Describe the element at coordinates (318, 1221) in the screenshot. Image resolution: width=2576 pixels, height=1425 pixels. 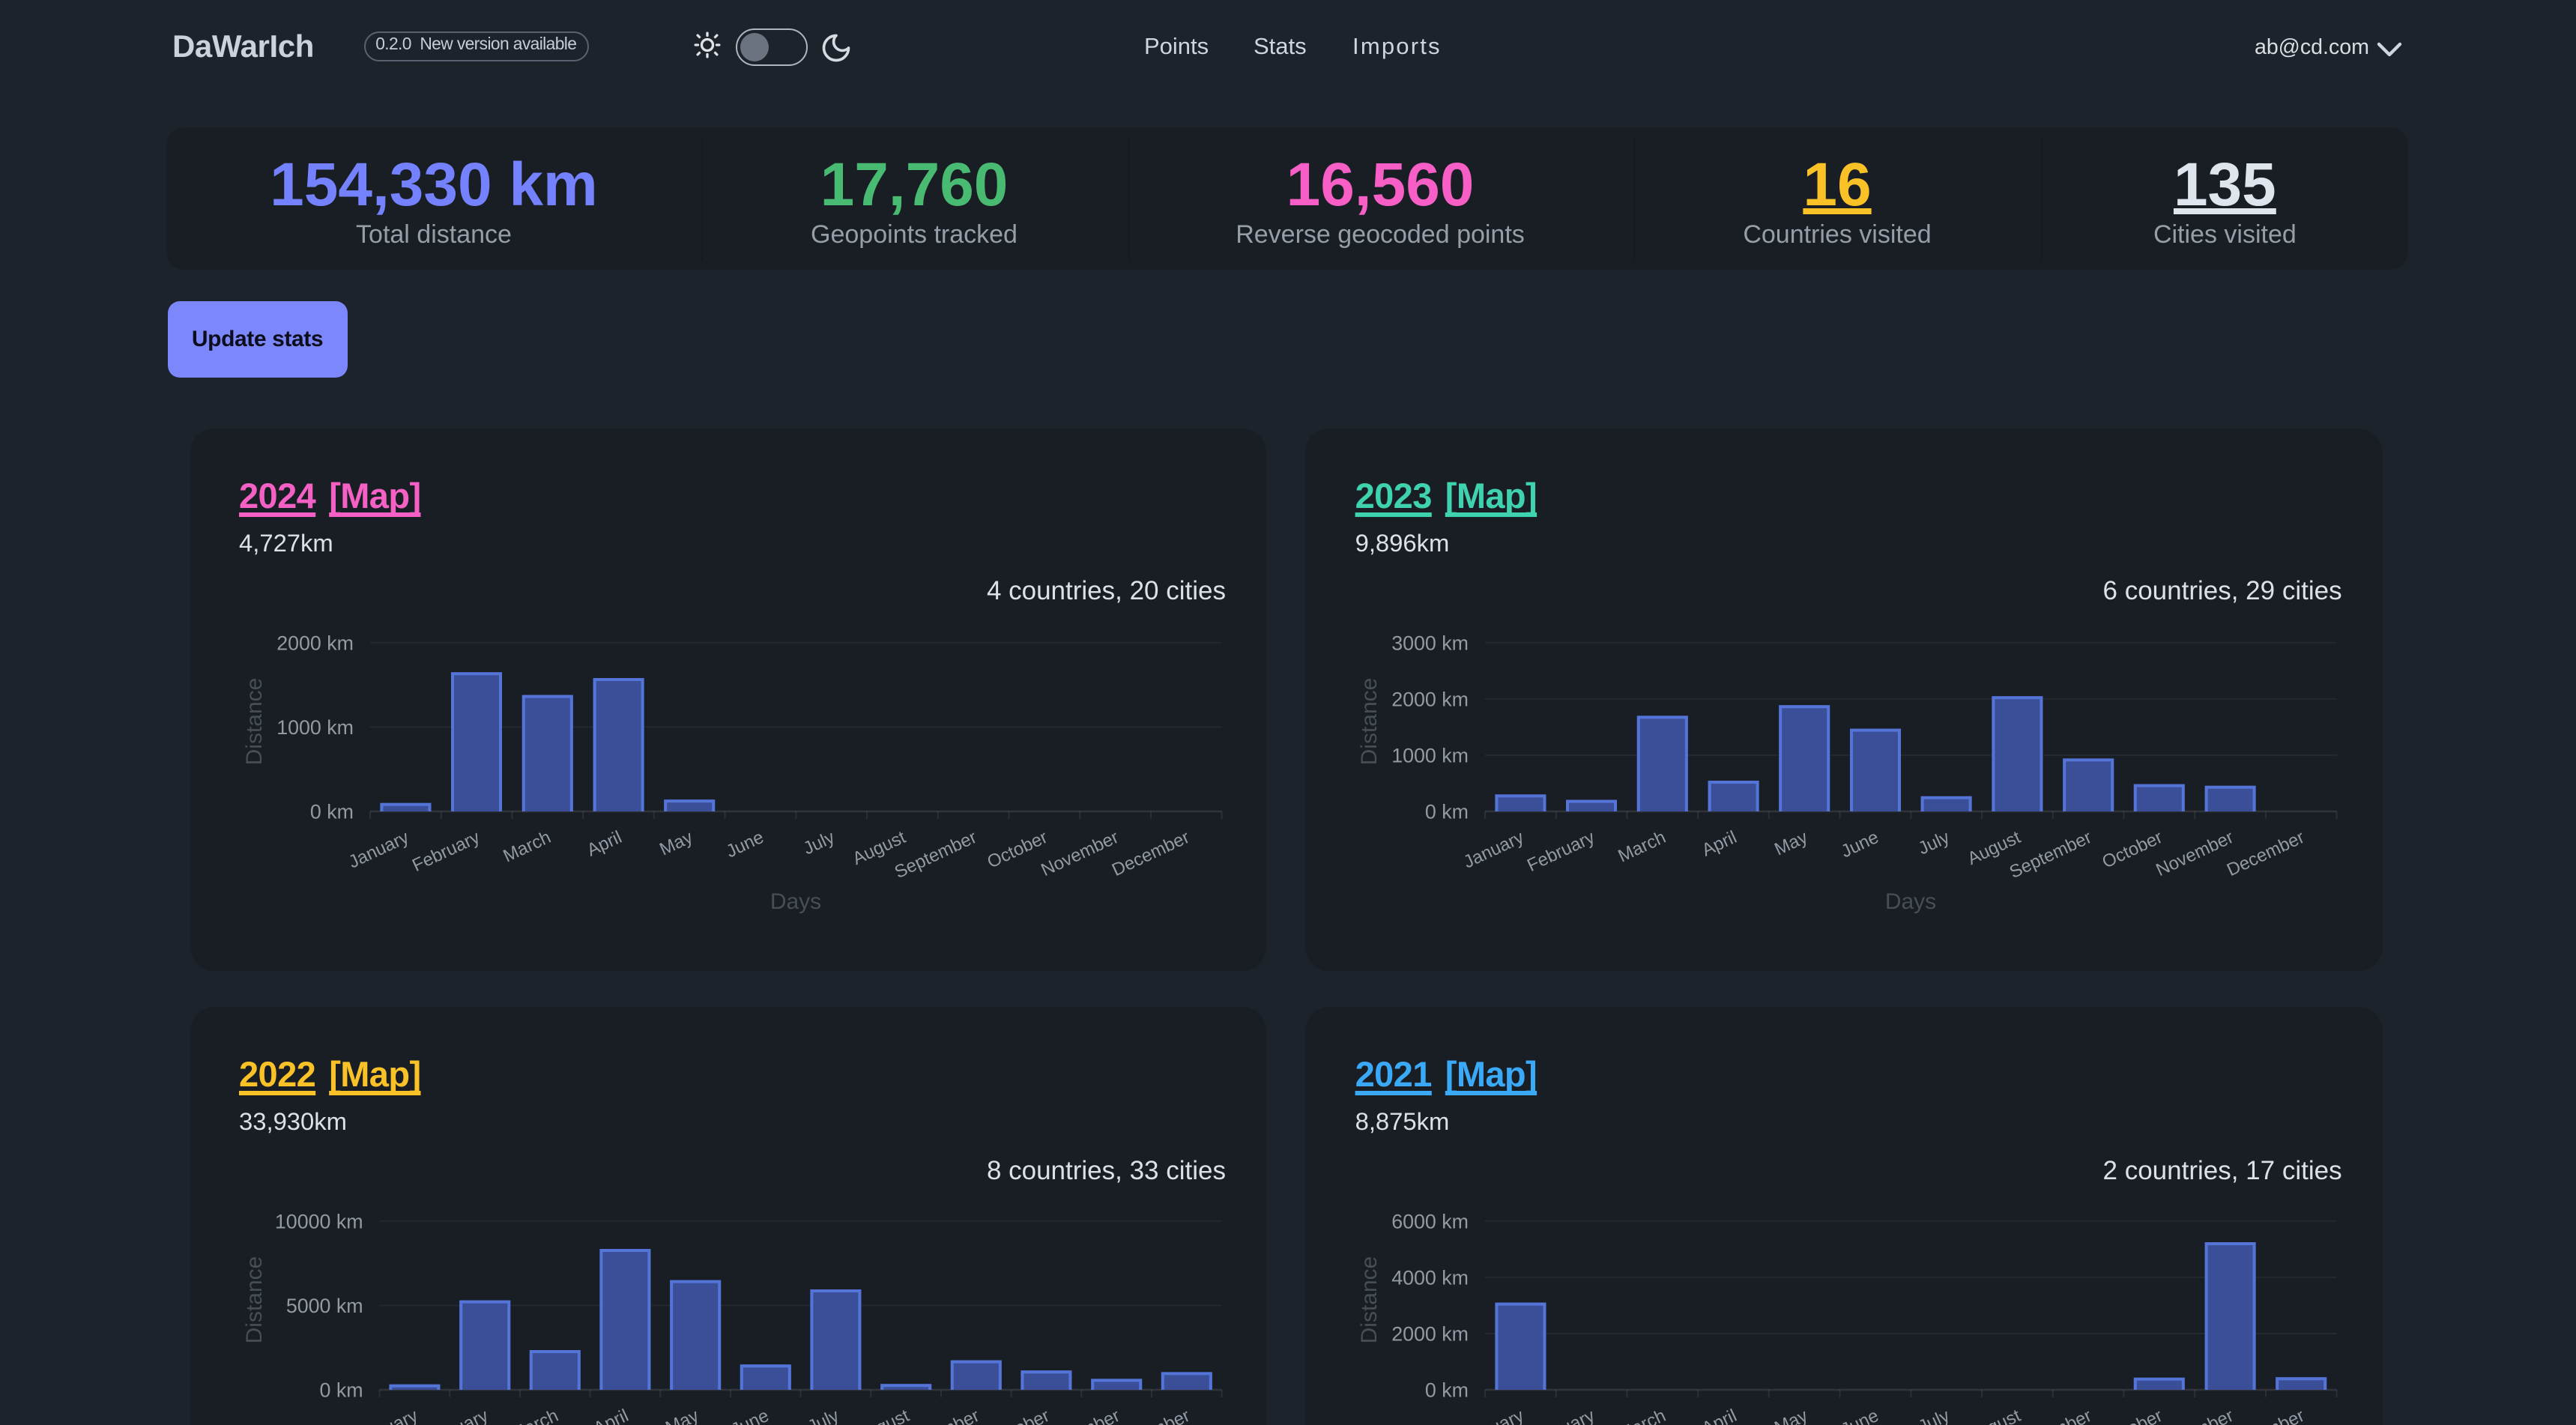
I see `svg-text: 10000 km` at that location.